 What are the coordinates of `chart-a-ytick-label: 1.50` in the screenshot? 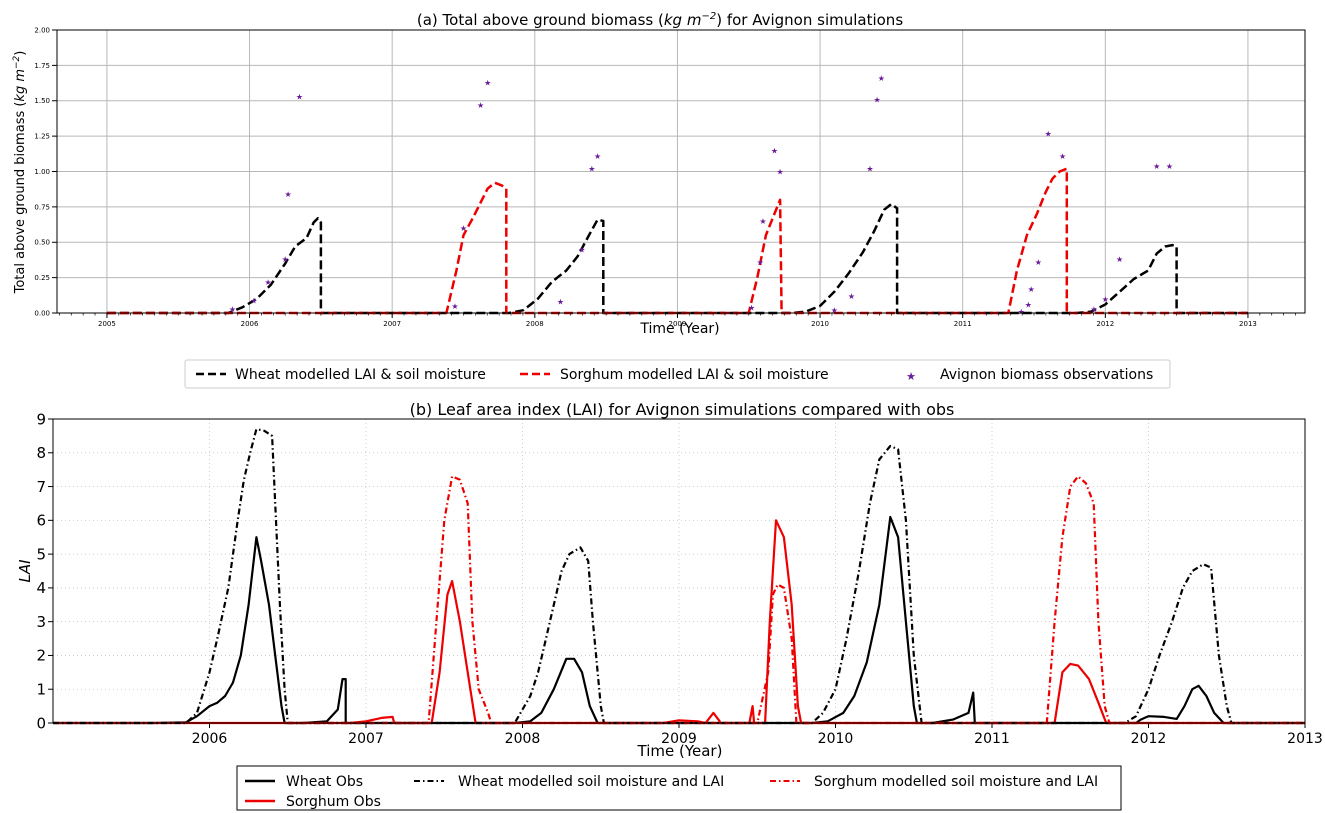 It's located at (42, 101).